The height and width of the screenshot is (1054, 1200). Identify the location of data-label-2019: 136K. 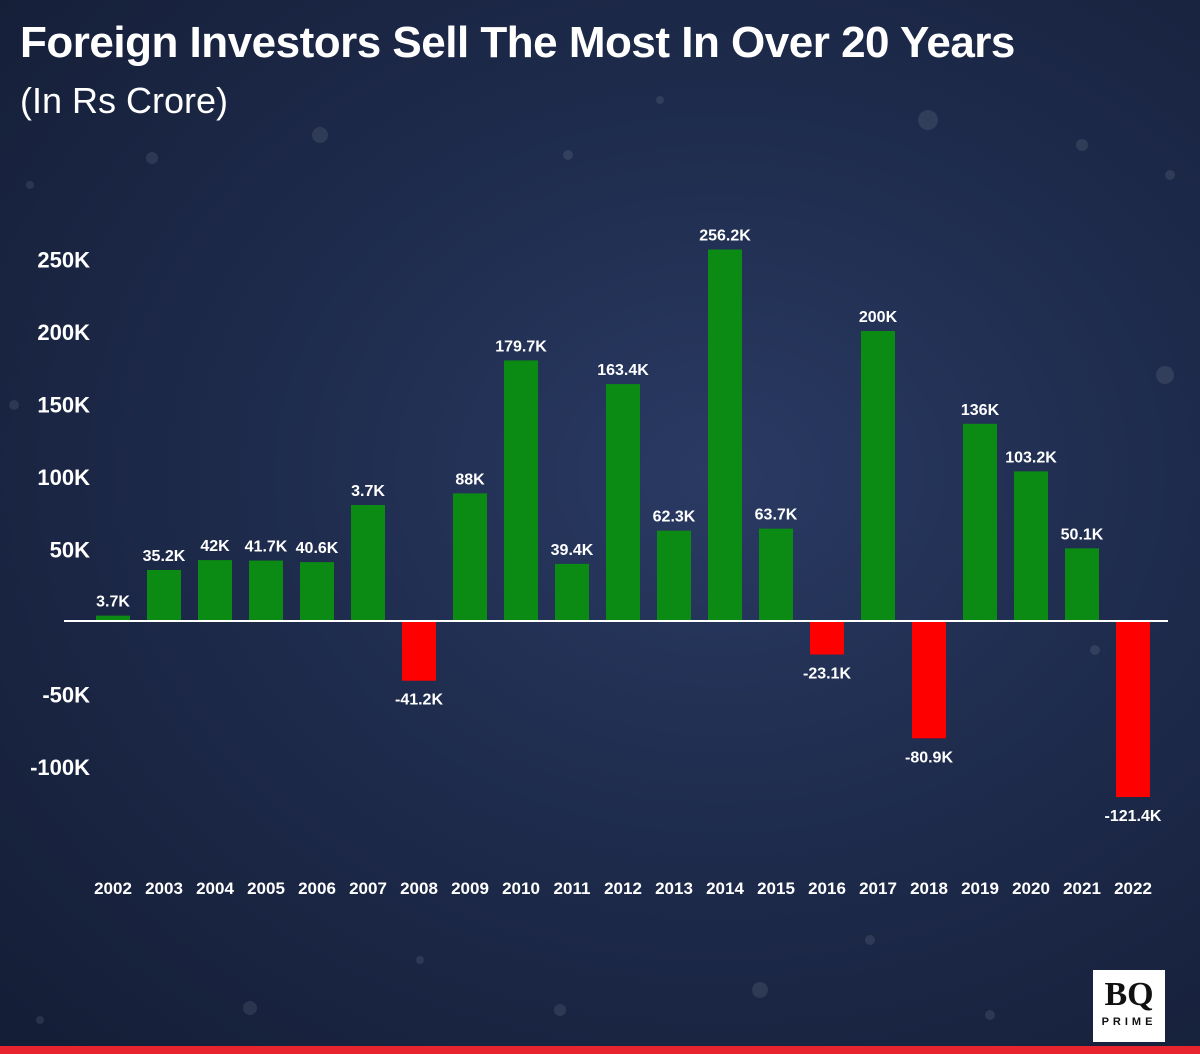
(980, 410).